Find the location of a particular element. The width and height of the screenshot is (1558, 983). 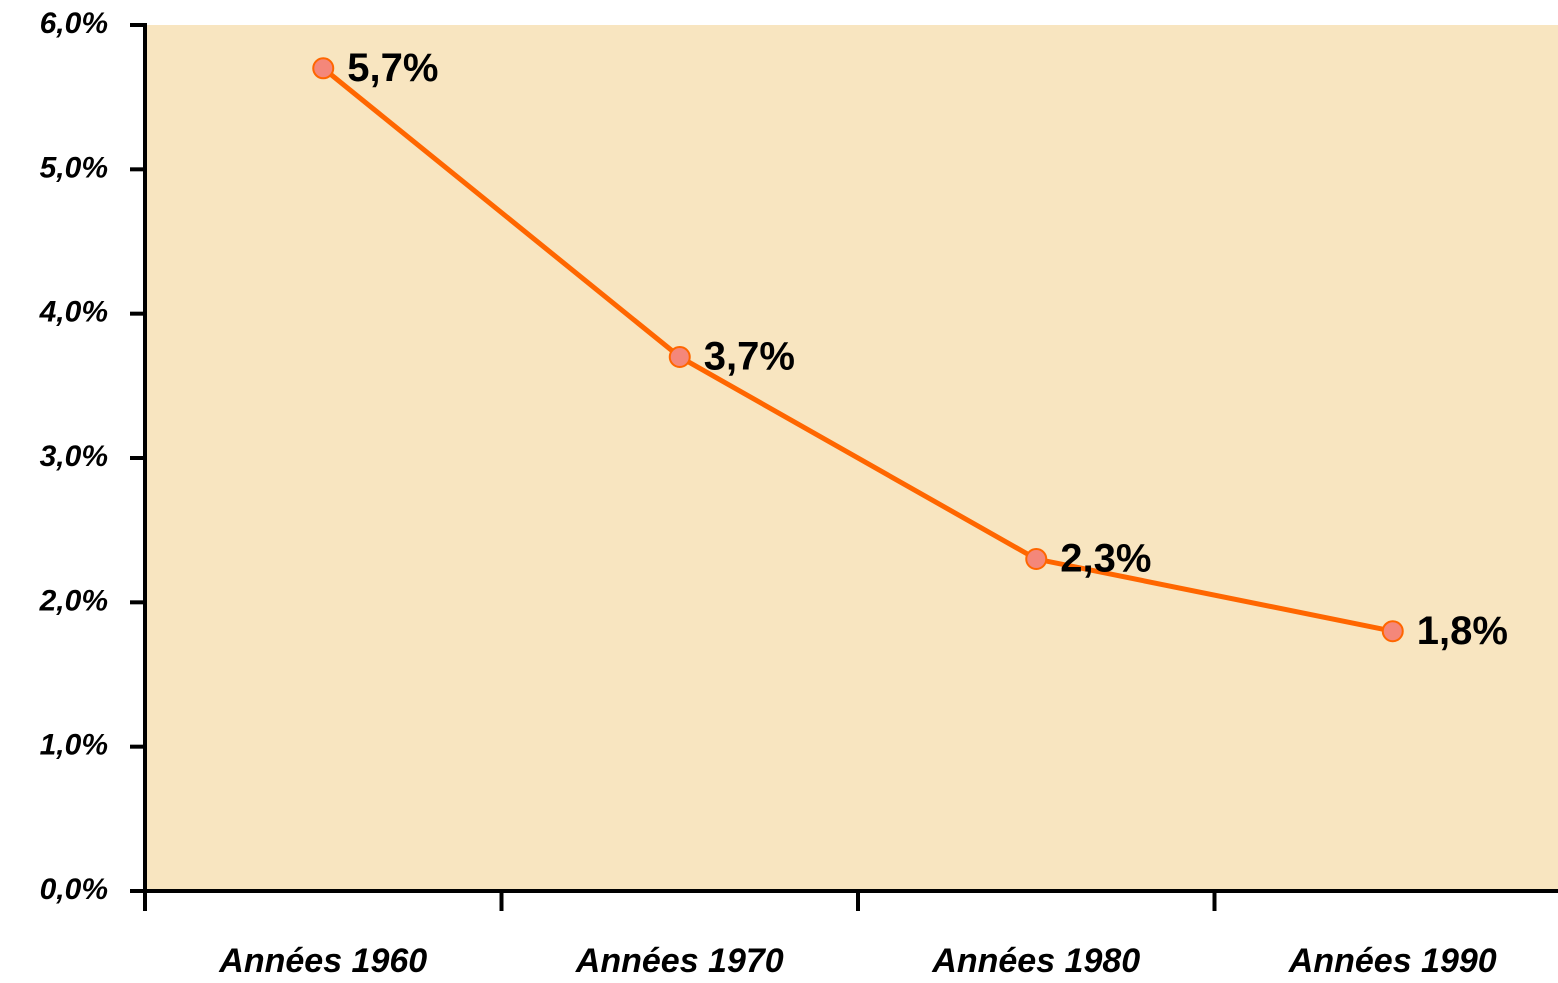

value-label: 5,7% is located at coordinates (392, 68).